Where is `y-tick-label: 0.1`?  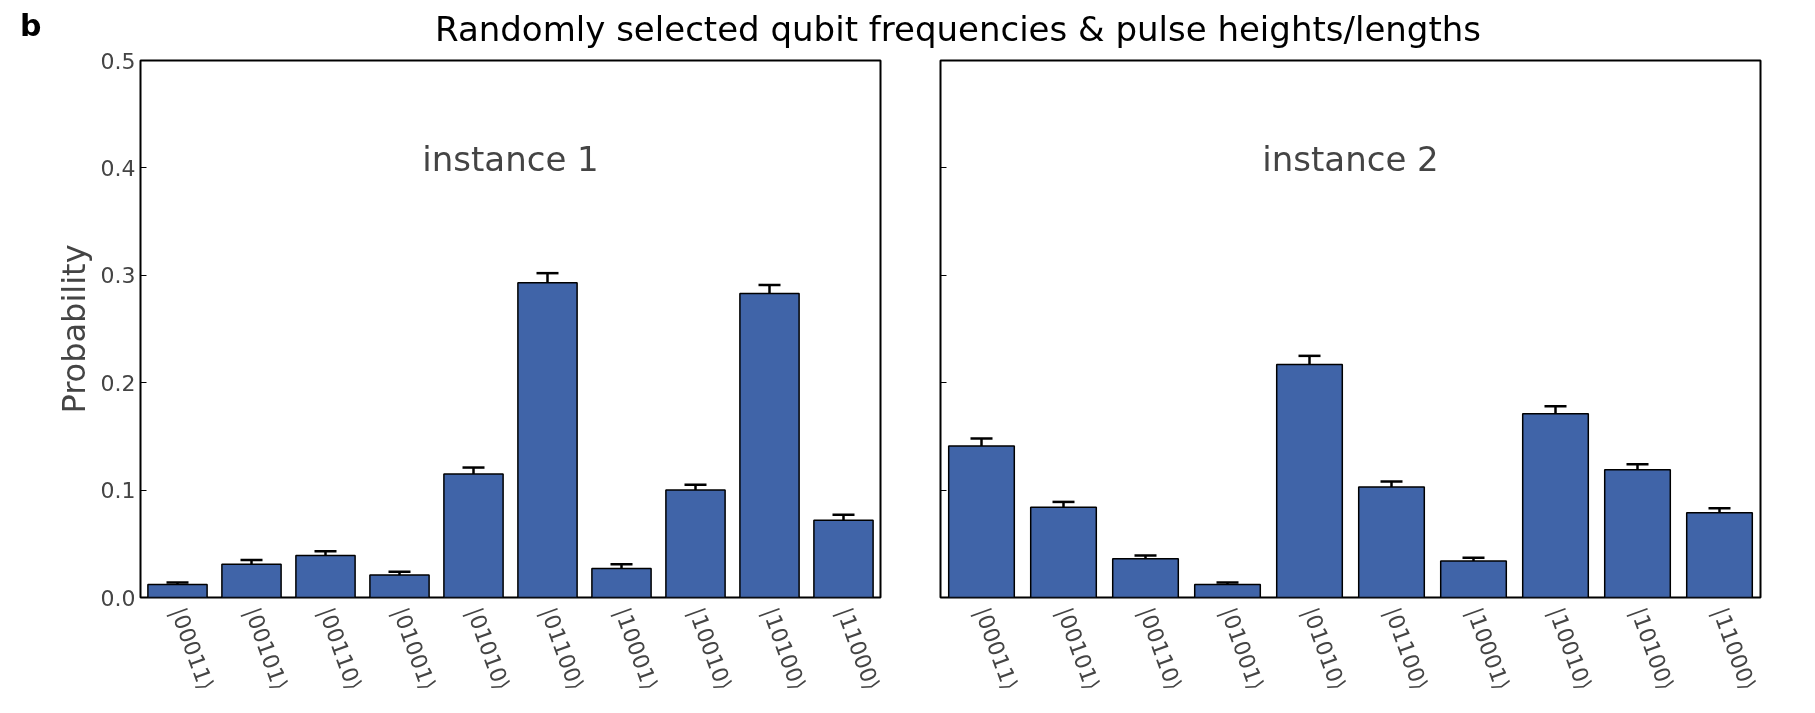
y-tick-label: 0.1 is located at coordinates (118, 491).